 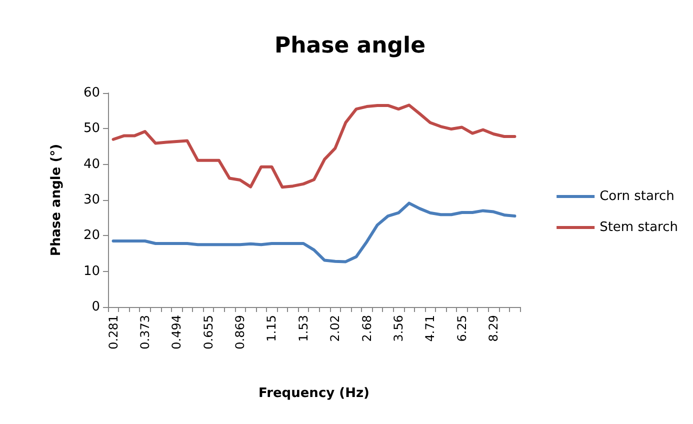 I want to click on y-axis-title: Phase angle (°), so click(x=56, y=200).